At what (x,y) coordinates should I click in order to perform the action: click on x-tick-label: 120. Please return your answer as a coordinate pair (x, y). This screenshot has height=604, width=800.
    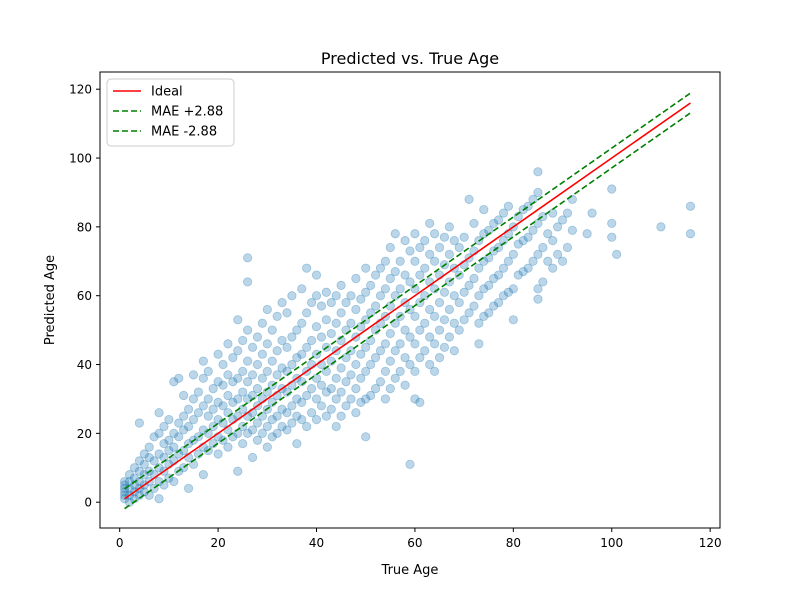
    Looking at the image, I should click on (710, 543).